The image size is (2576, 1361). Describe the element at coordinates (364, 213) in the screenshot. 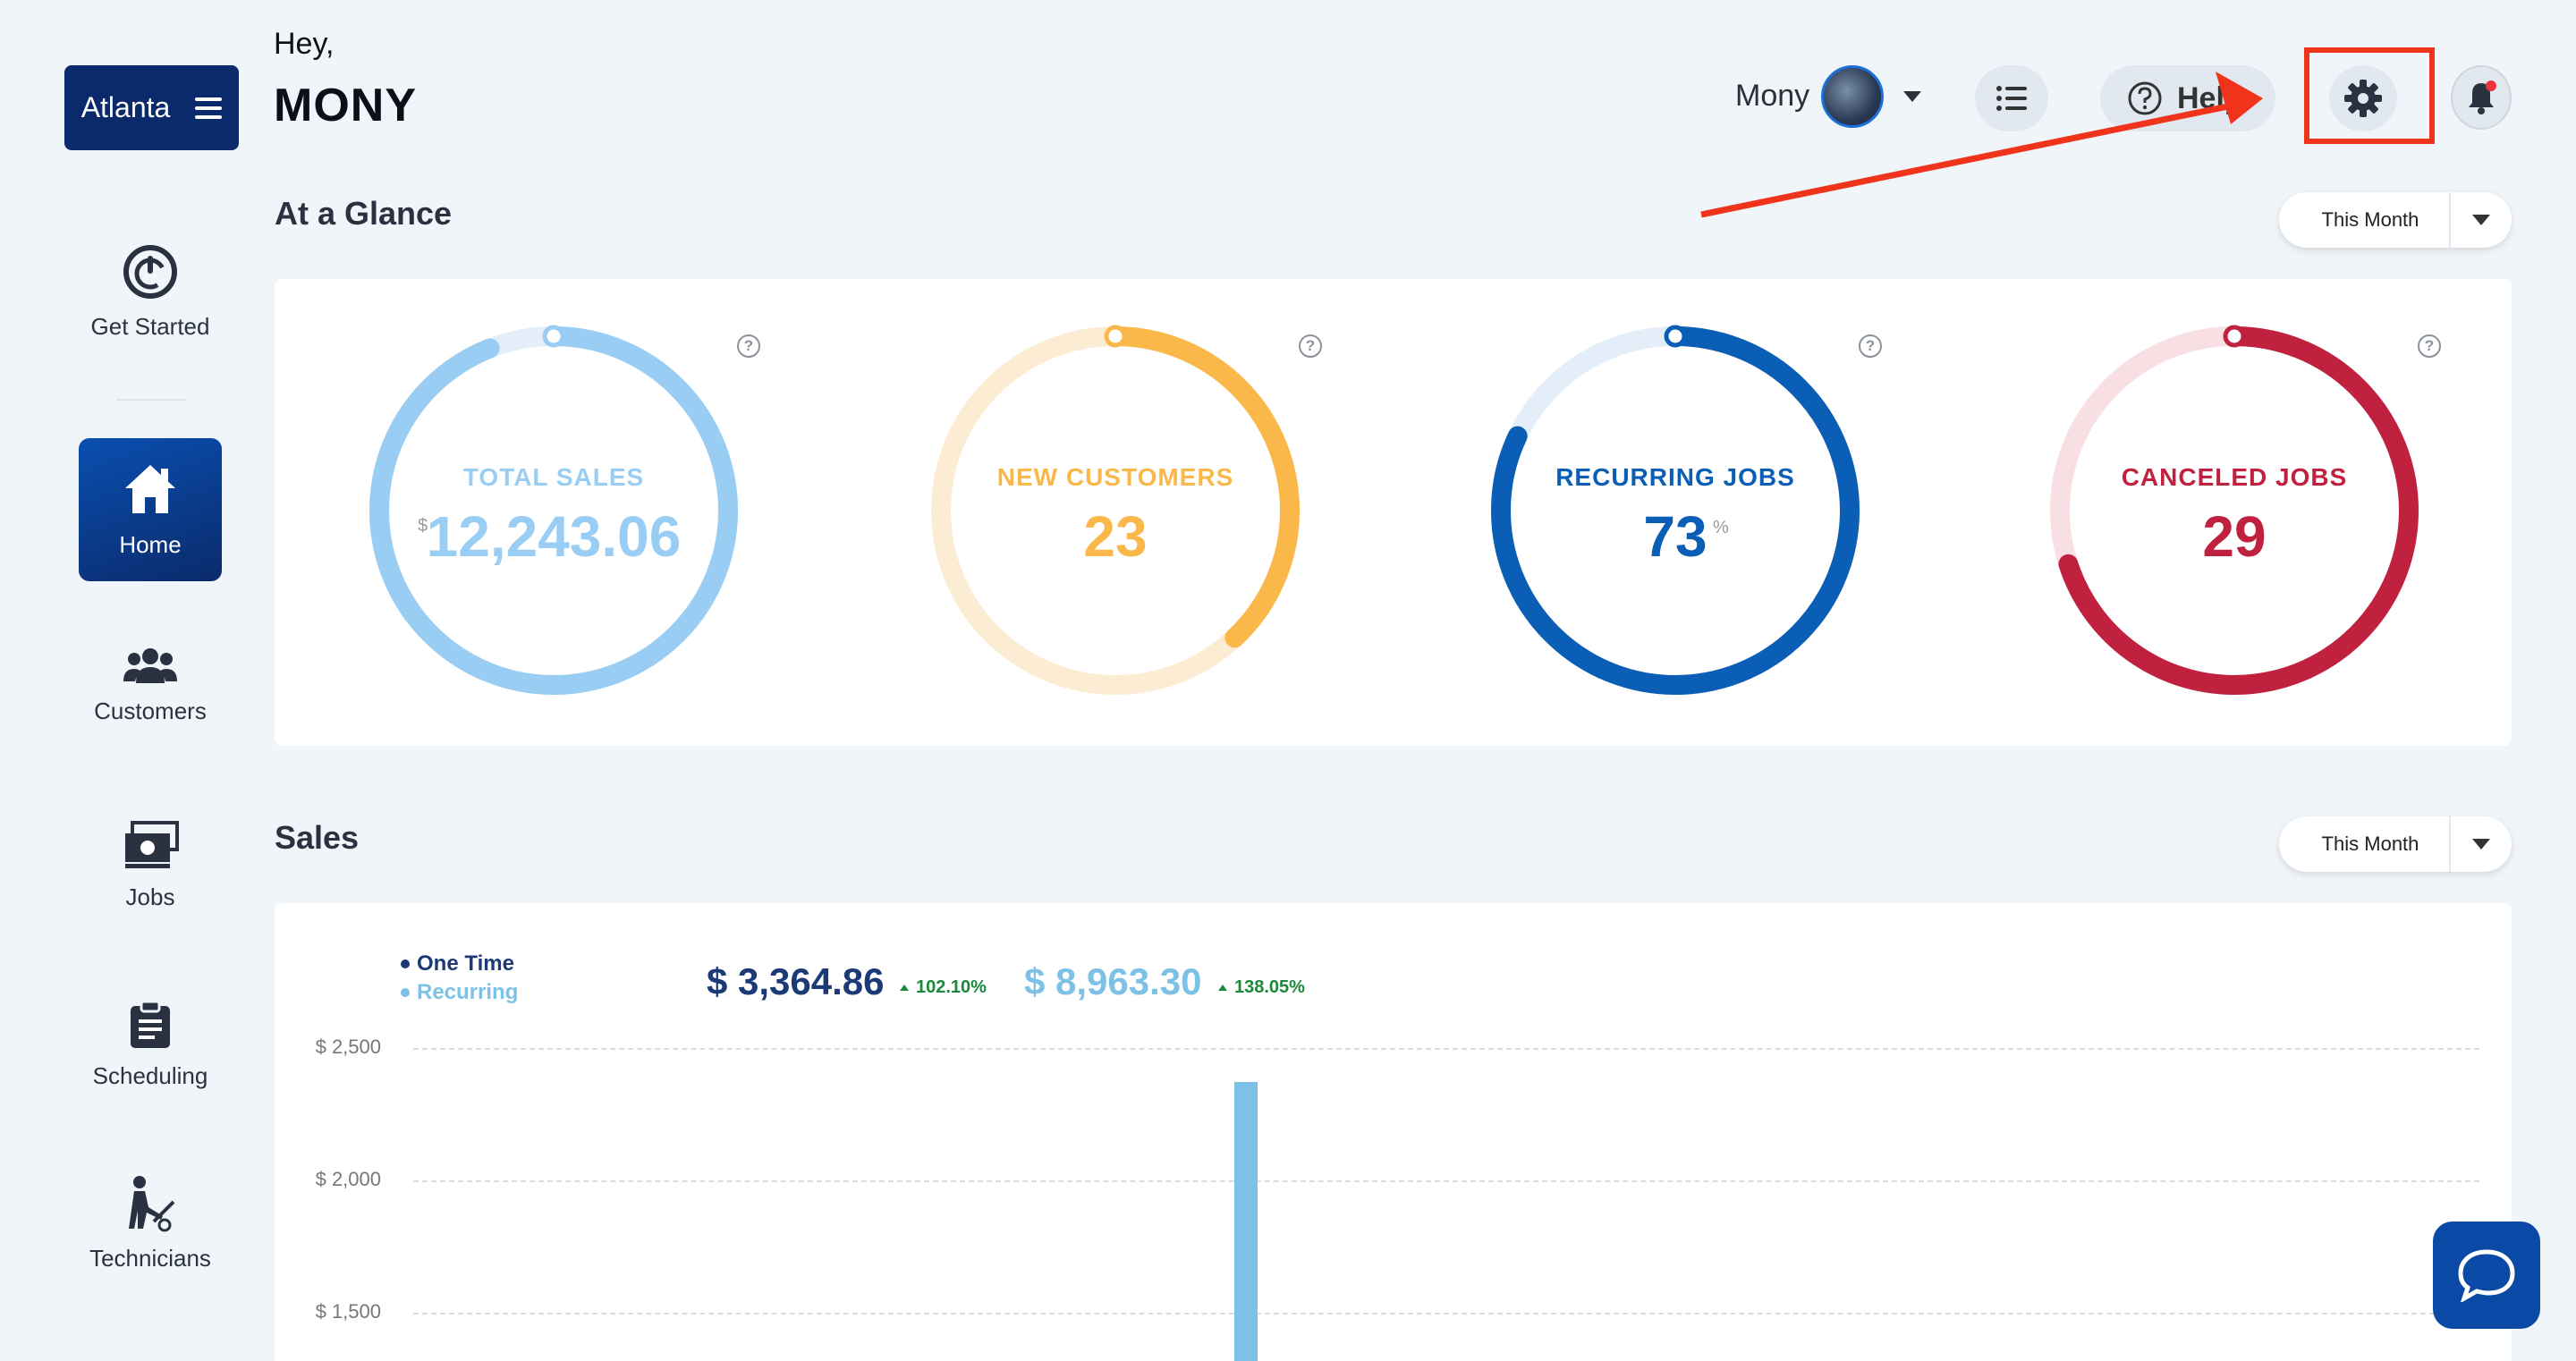

I see `glance-title: At a Glance` at that location.